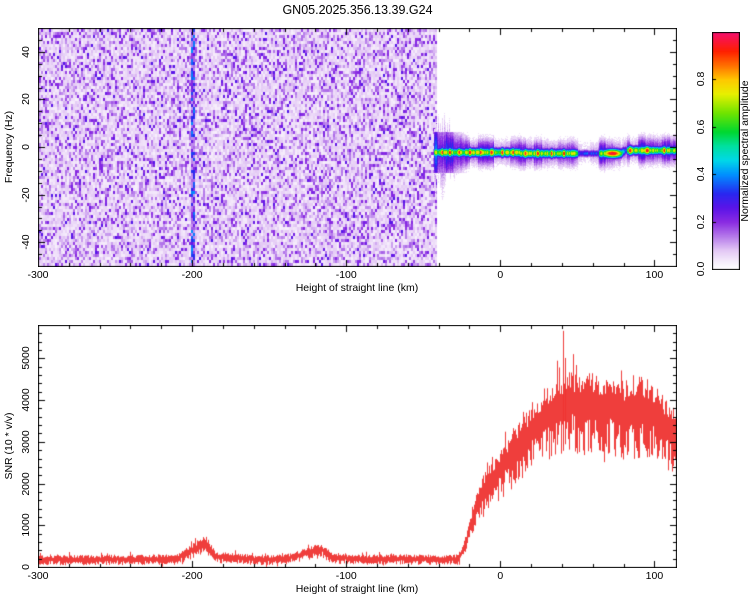 The width and height of the screenshot is (750, 600). What do you see at coordinates (700, 127) in the screenshot?
I see `tick-label: 0.6` at bounding box center [700, 127].